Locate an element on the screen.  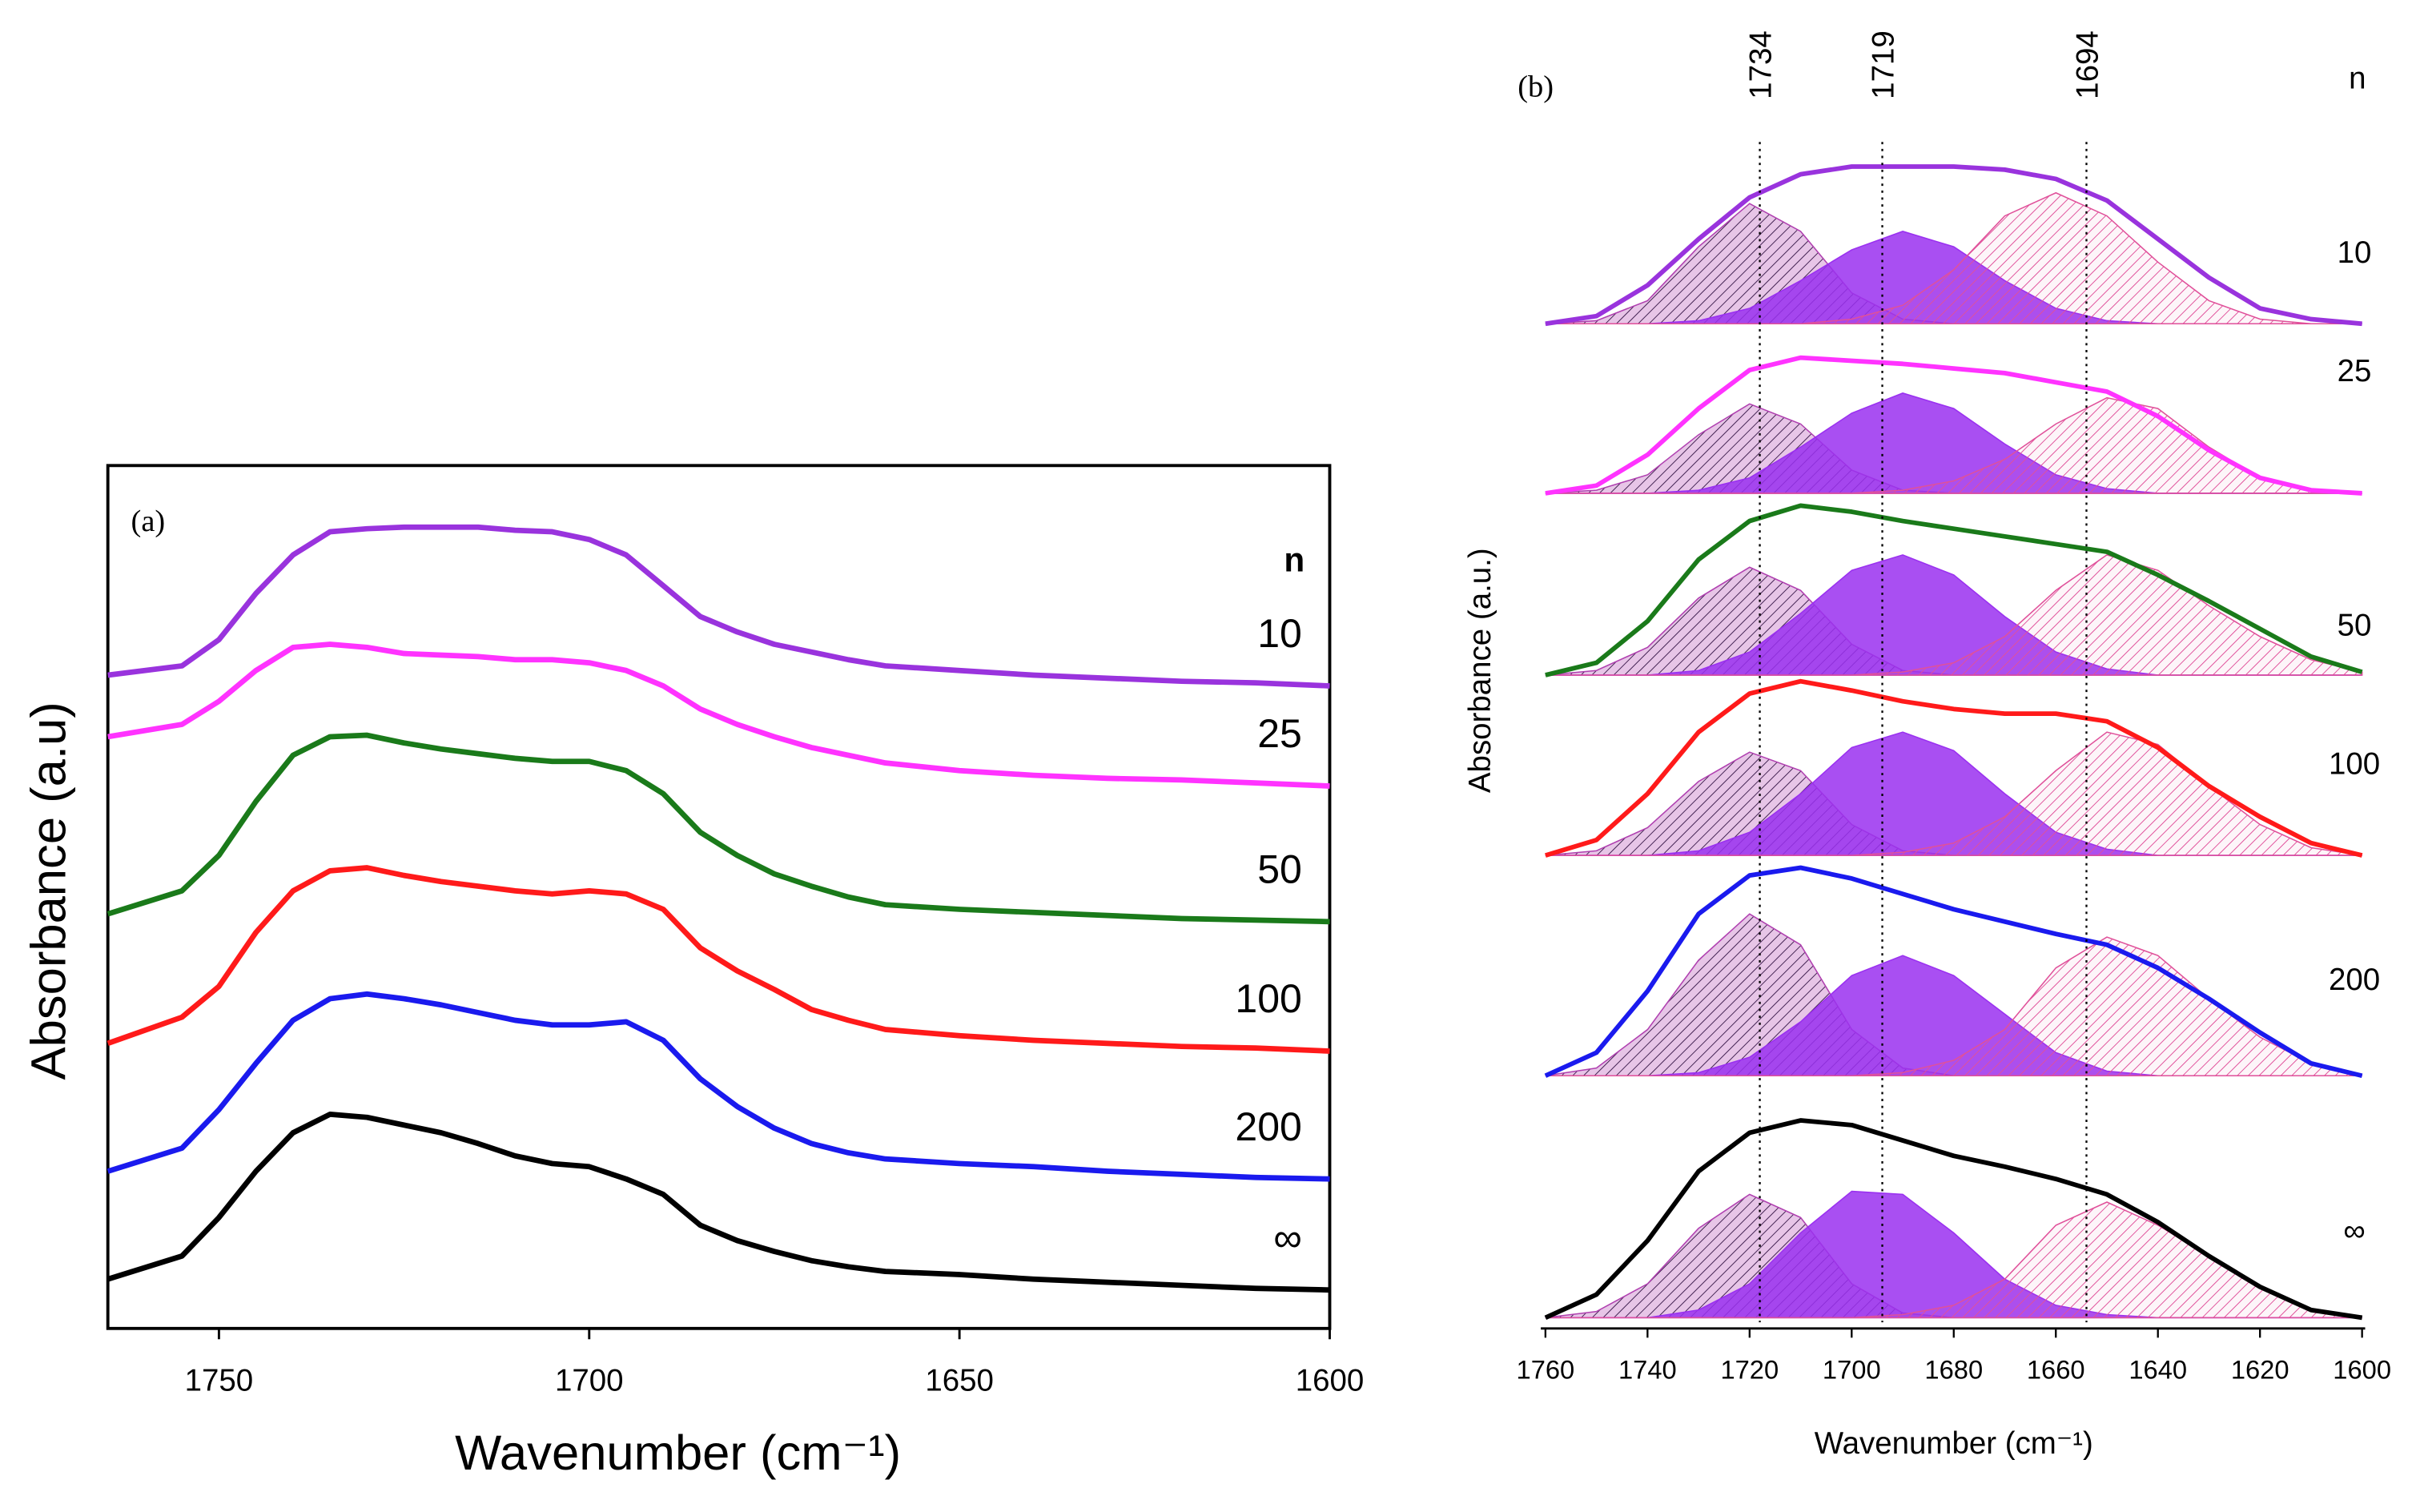
reference-label: 1734 is located at coordinates (1762, 64).